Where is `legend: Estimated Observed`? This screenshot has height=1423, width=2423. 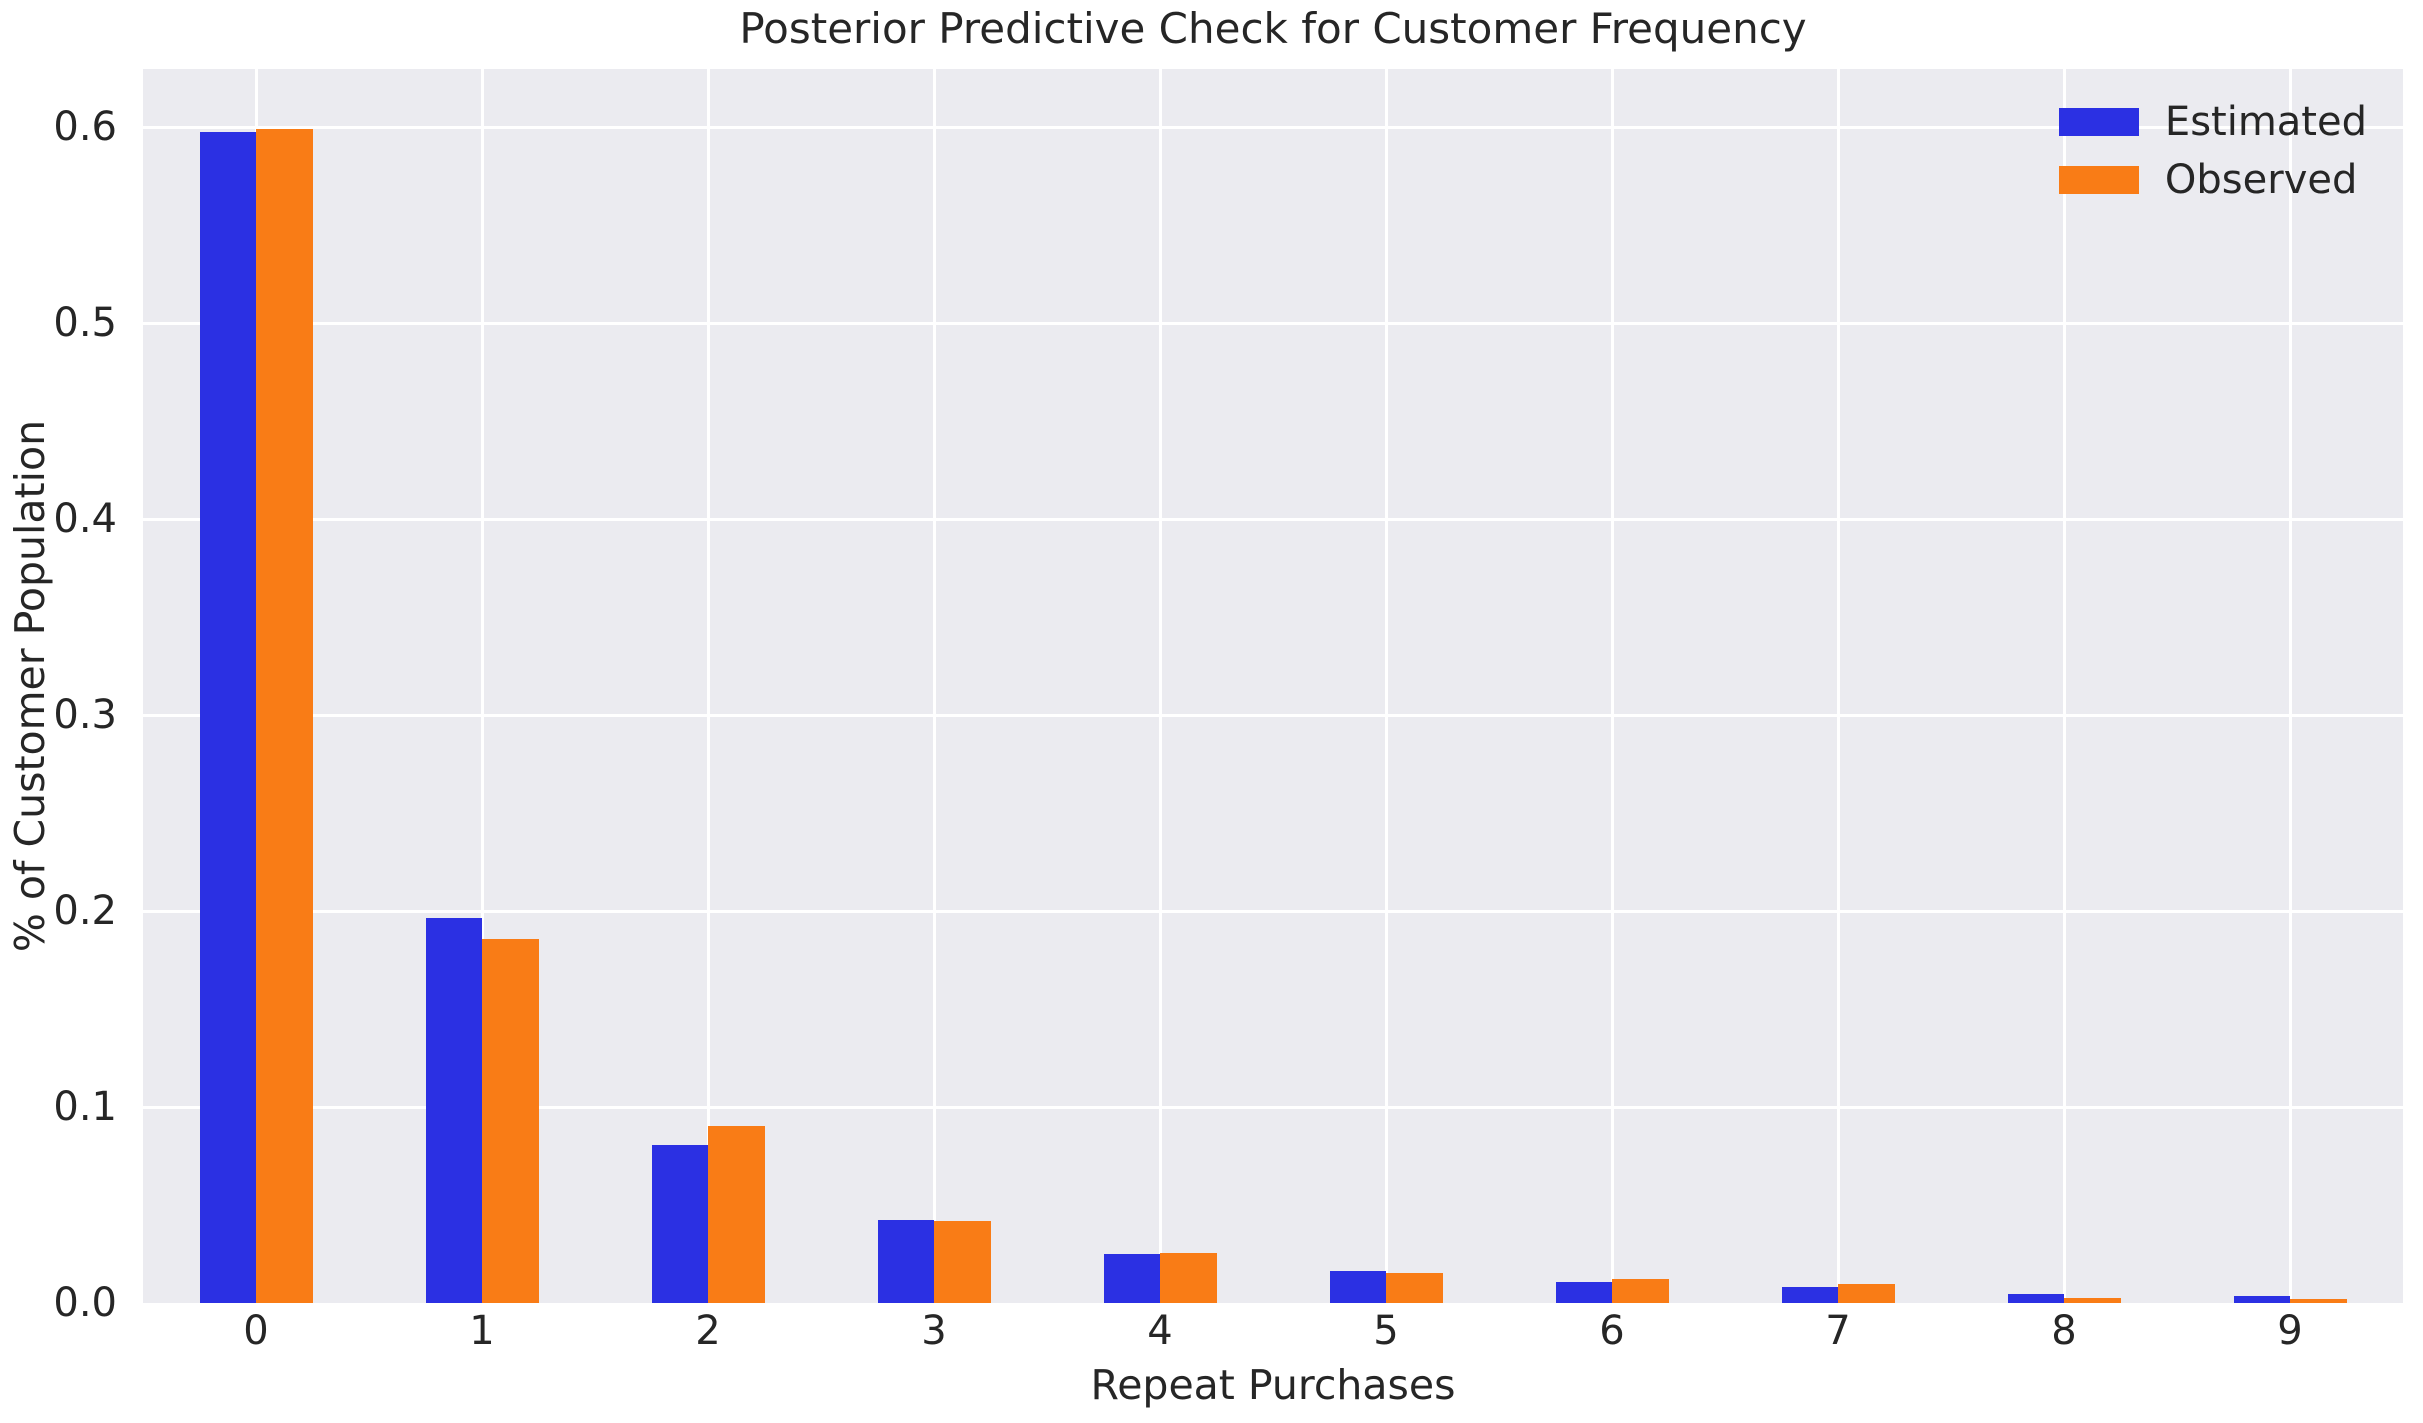 legend: Estimated Observed is located at coordinates (2212, 151).